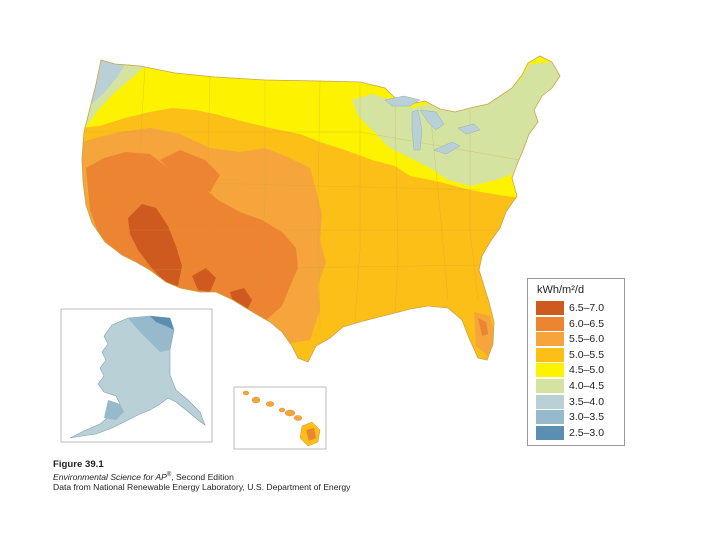 The height and width of the screenshot is (540, 720). I want to click on legend-entry: 6.0–6.5, so click(579, 324).